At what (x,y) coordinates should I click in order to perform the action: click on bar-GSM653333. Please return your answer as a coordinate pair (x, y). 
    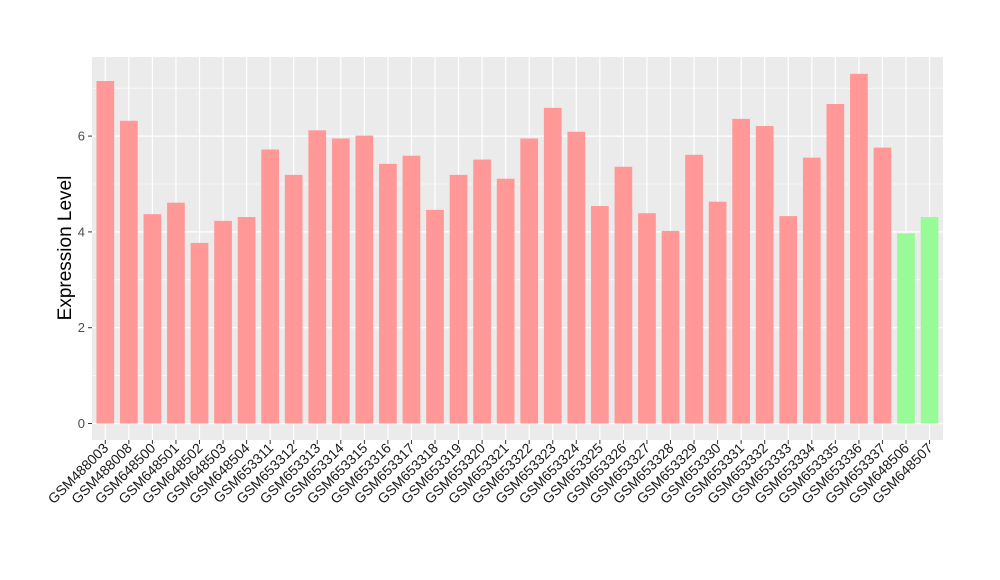
    Looking at the image, I should click on (788, 320).